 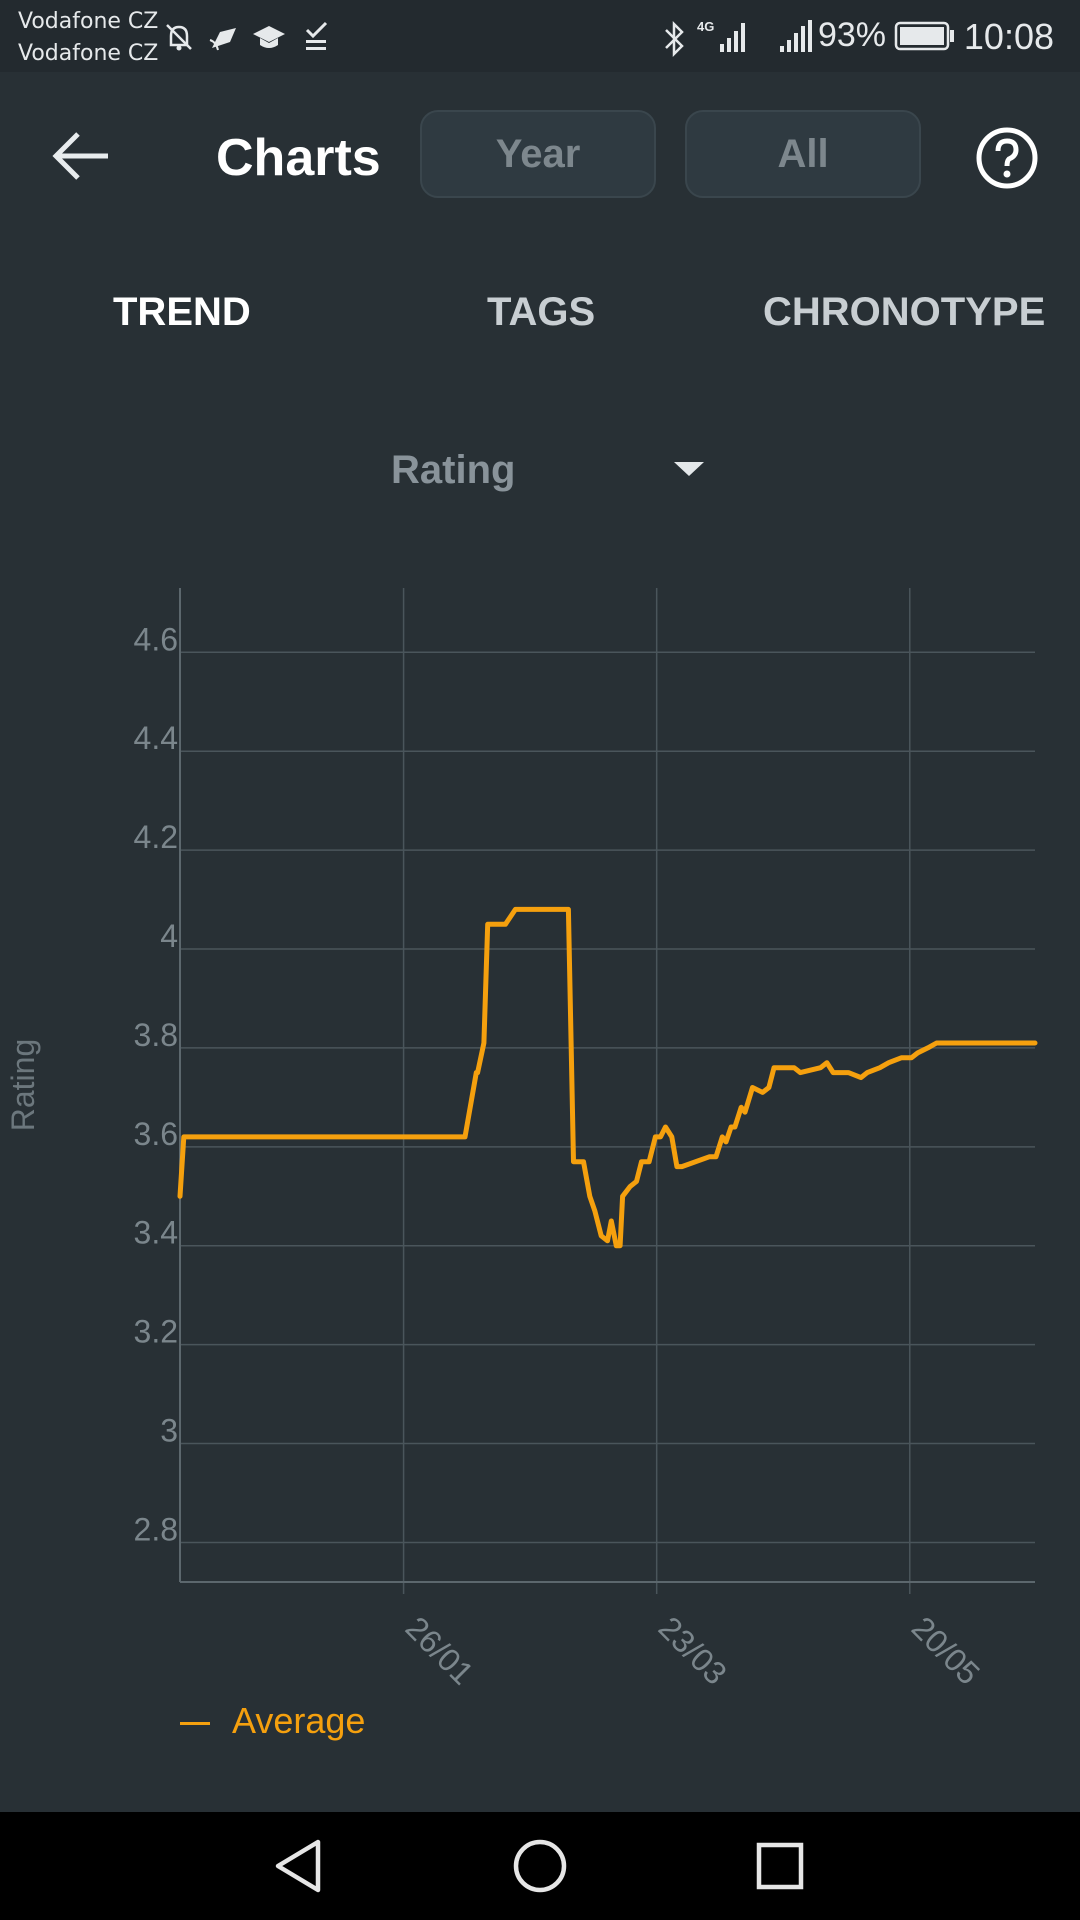 I want to click on svg-text: 4G, so click(x=705, y=26).